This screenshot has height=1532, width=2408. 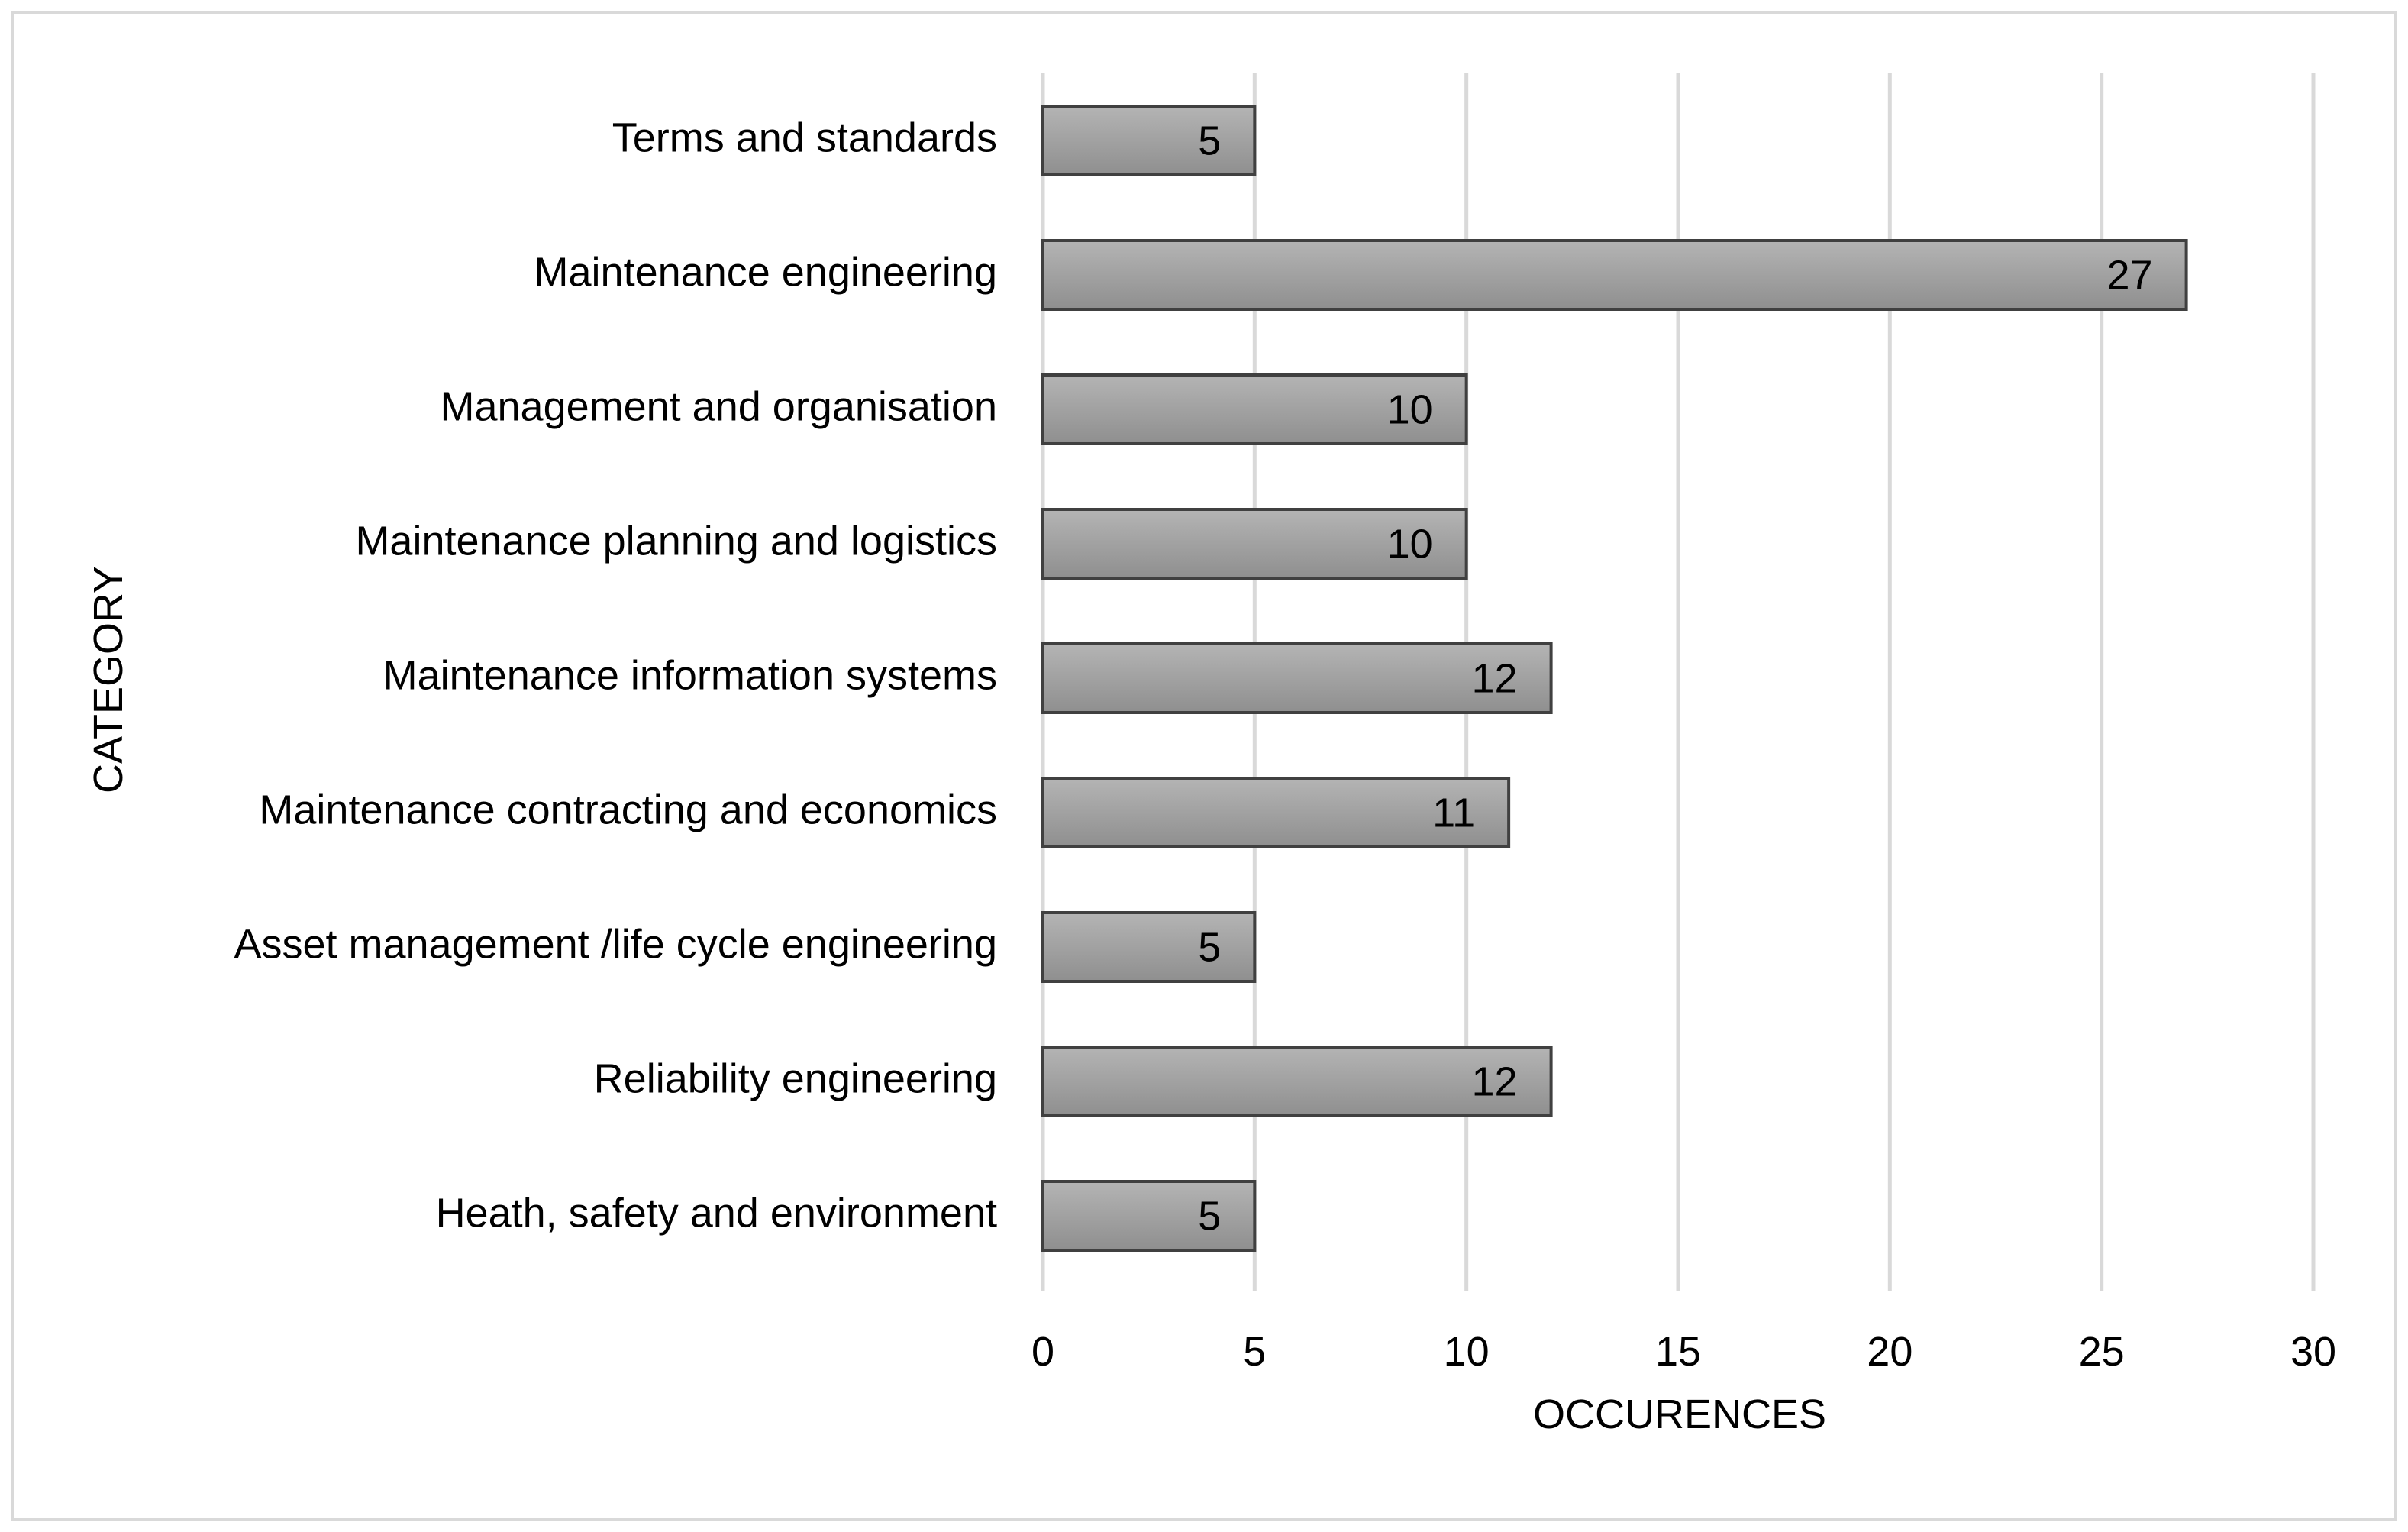 What do you see at coordinates (765, 272) in the screenshot?
I see `category-label-2: Maintenance engineering` at bounding box center [765, 272].